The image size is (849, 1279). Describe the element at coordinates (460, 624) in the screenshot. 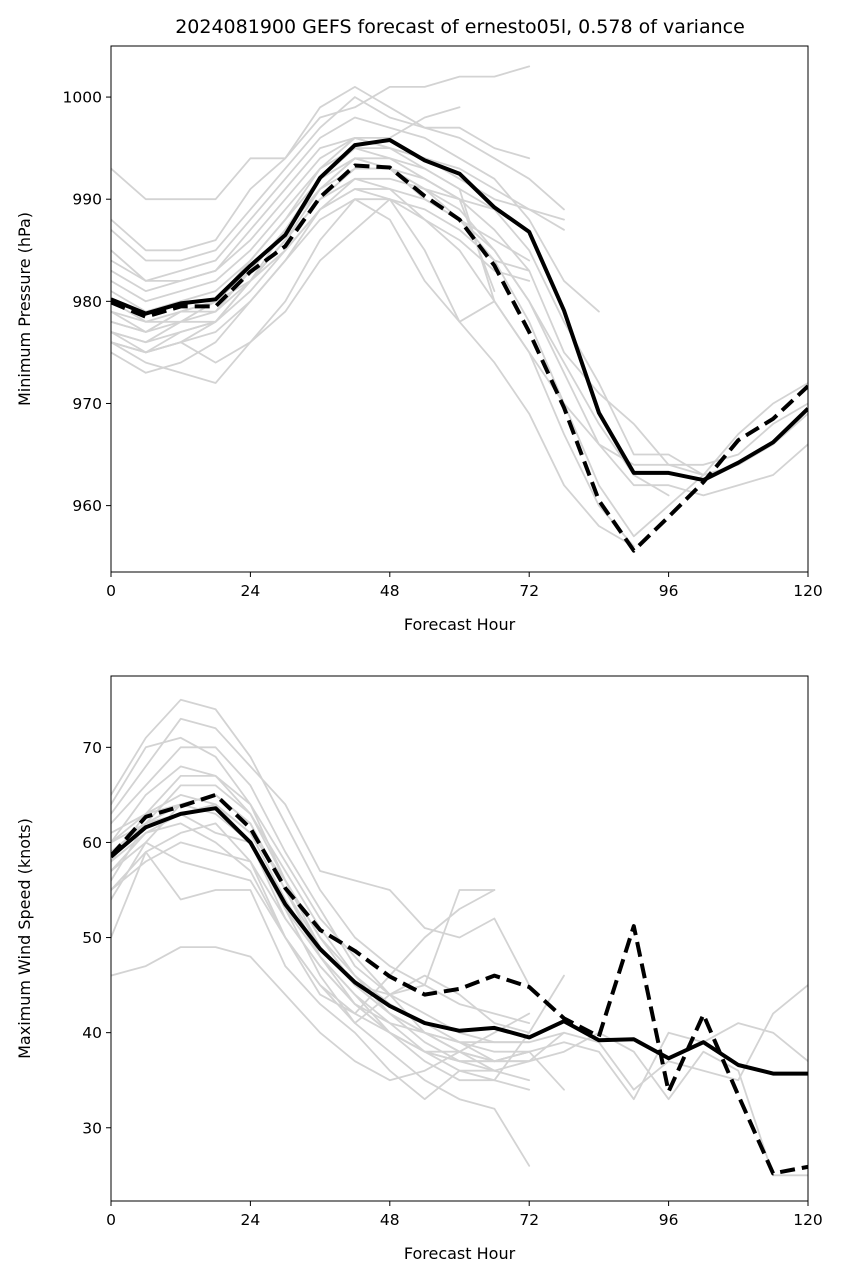

I see `pressure-x-axis-label: Forecast Hour` at that location.